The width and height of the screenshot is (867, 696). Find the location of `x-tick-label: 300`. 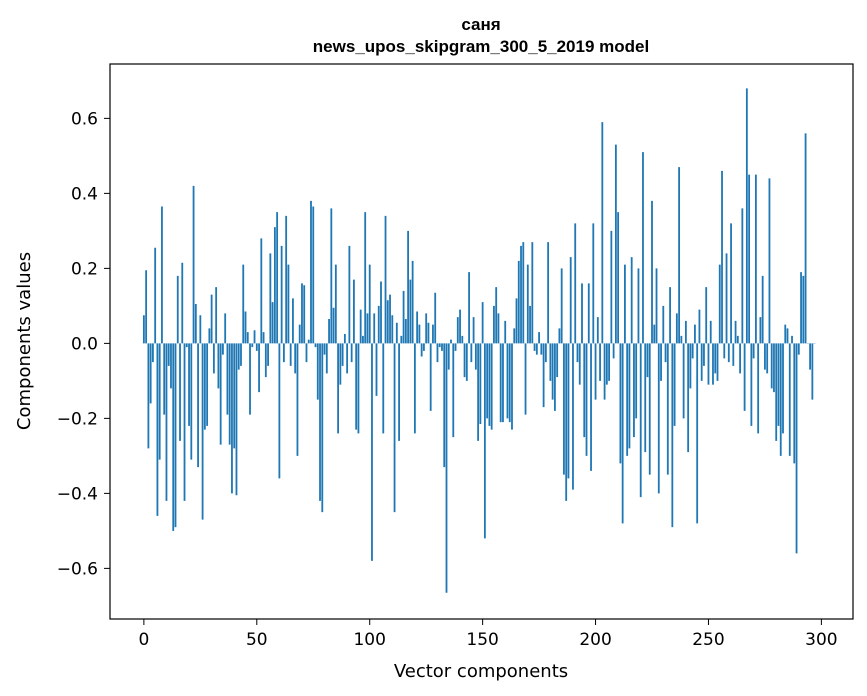

x-tick-label: 300 is located at coordinates (821, 640).